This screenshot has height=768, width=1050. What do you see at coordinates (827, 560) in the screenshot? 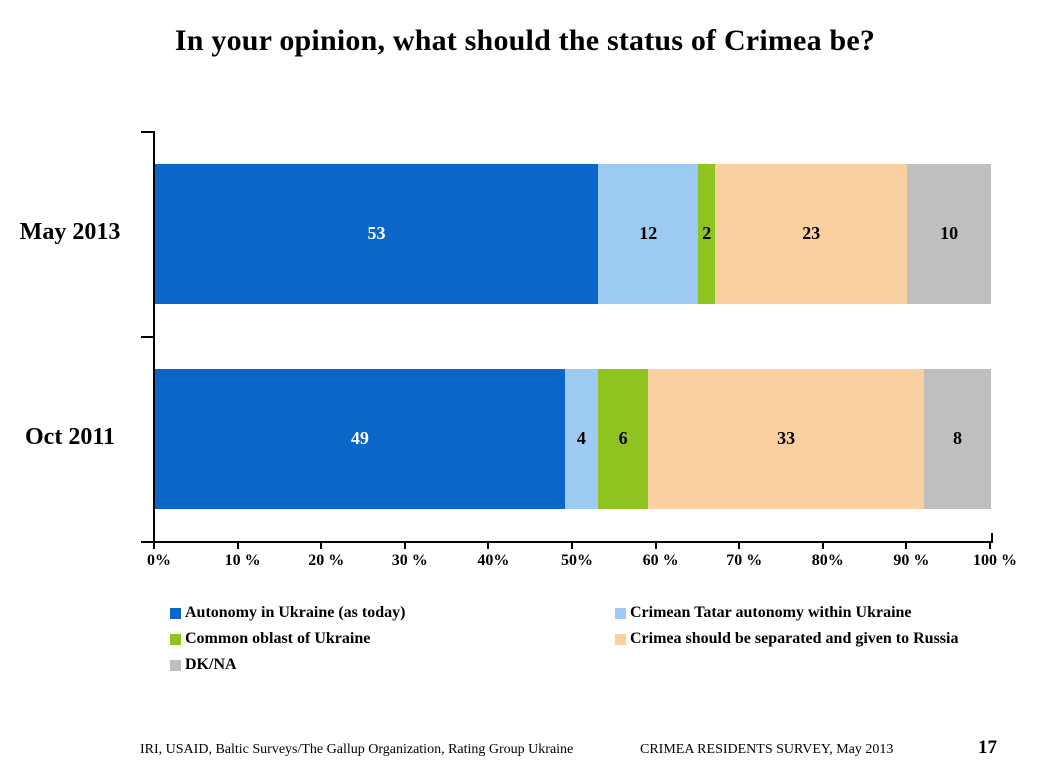
I see `x-axis-tick-label: 80%` at bounding box center [827, 560].